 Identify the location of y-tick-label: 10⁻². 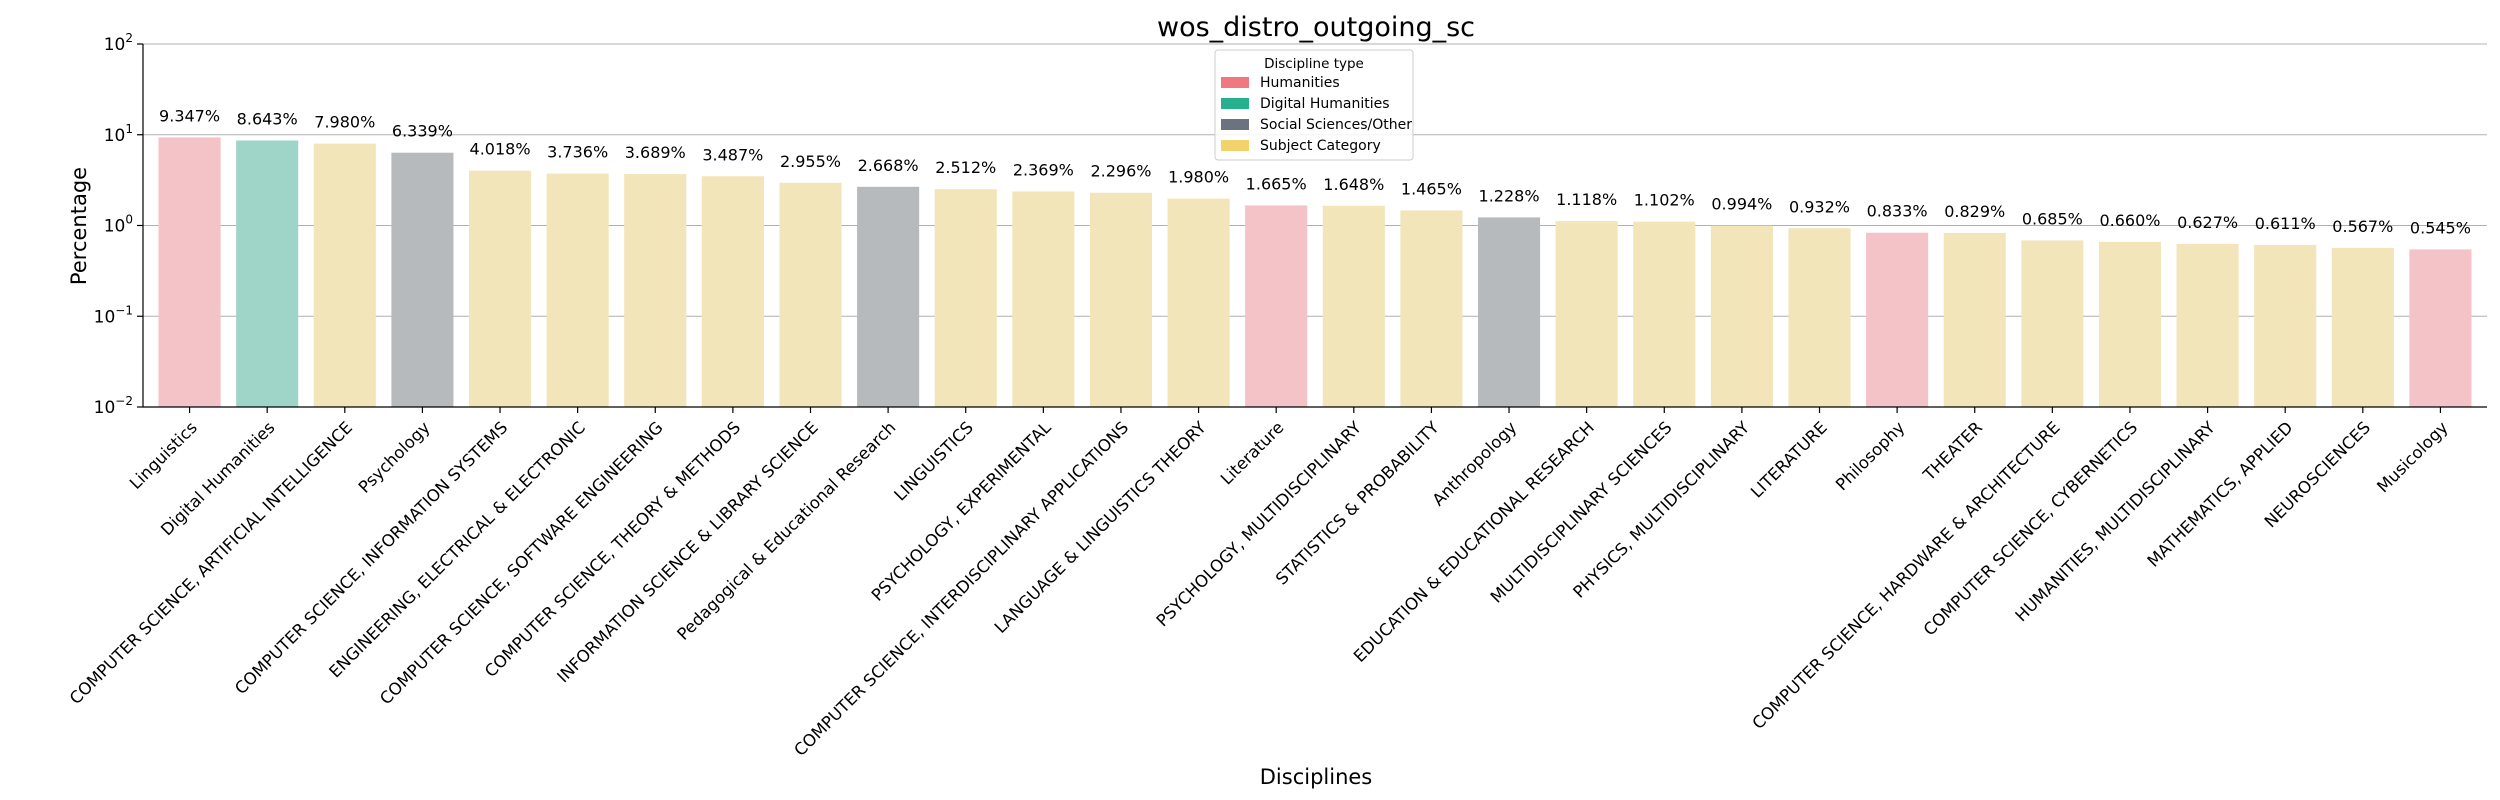
(113, 406).